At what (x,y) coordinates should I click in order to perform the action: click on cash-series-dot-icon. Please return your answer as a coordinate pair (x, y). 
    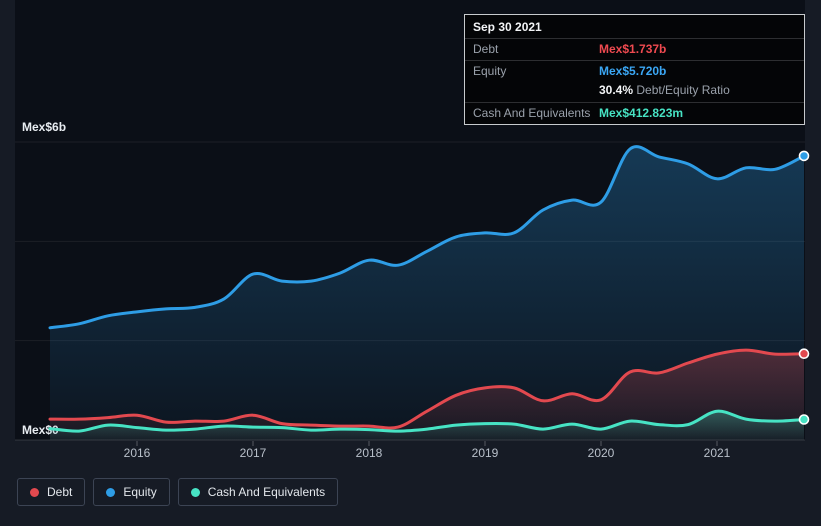
    Looking at the image, I should click on (195, 492).